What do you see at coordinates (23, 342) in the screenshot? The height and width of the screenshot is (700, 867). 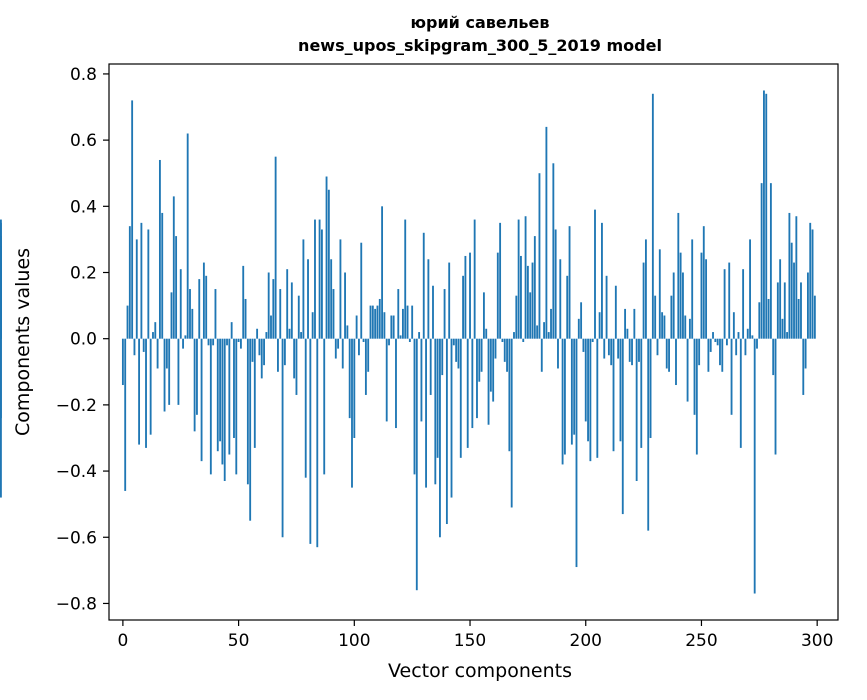 I see `y-axis-label: Components values` at bounding box center [23, 342].